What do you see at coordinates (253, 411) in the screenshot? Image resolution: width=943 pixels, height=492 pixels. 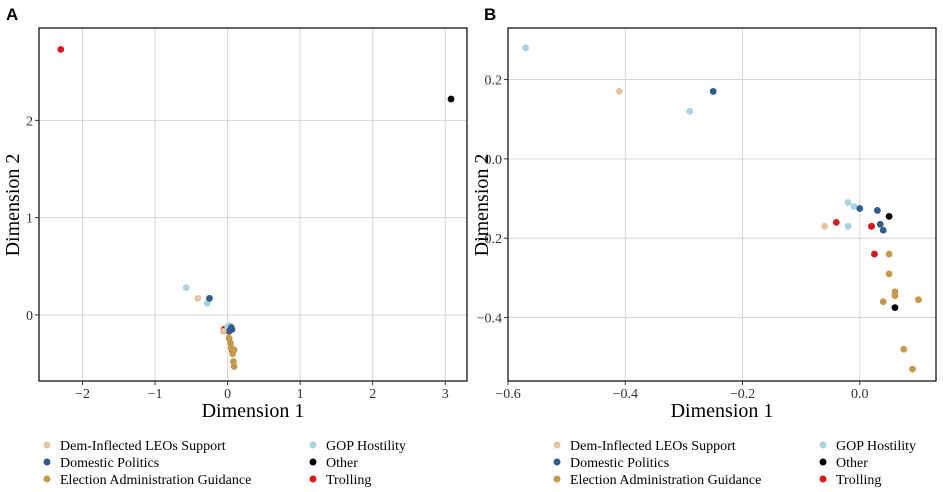 I see `panel-a-xlabel: Dimension 1` at bounding box center [253, 411].